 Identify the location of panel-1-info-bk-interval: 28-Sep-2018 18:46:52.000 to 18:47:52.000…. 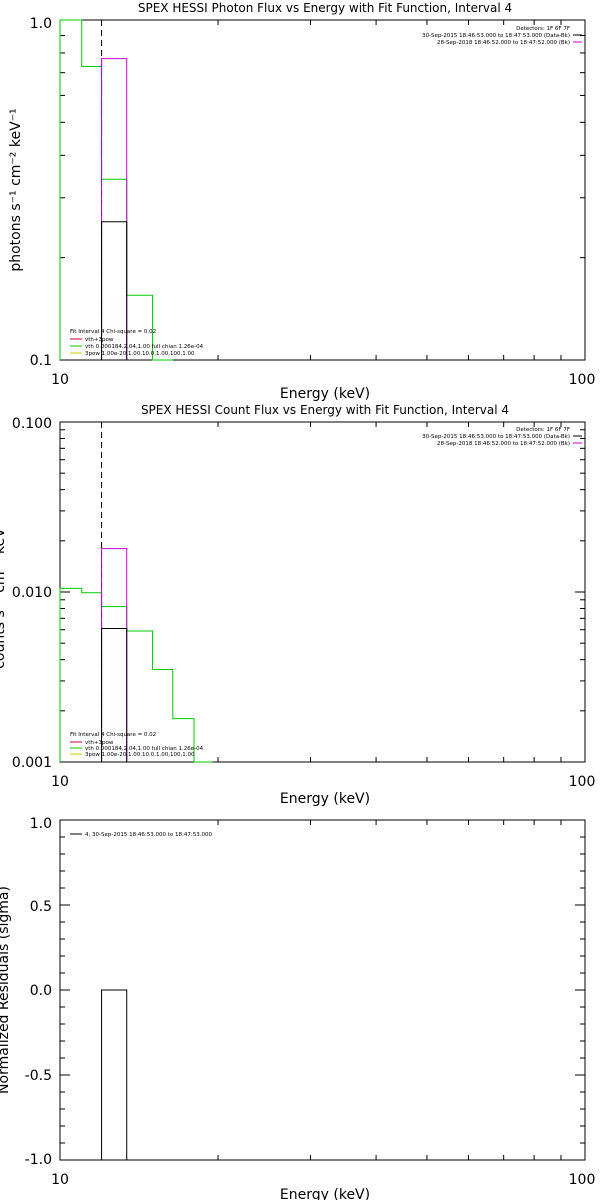
(503, 43).